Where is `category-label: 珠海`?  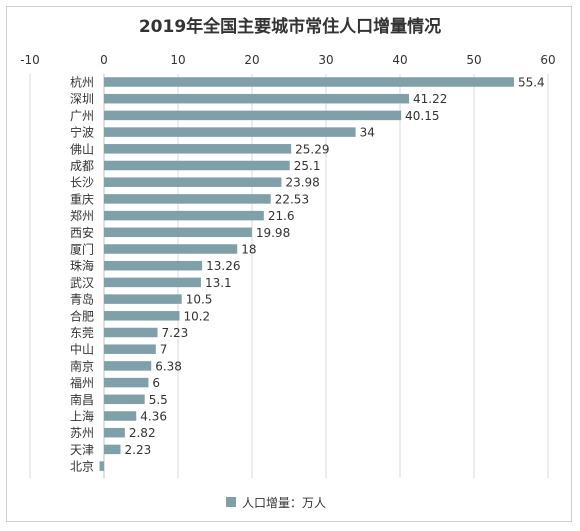
category-label: 珠海 is located at coordinates (82, 265).